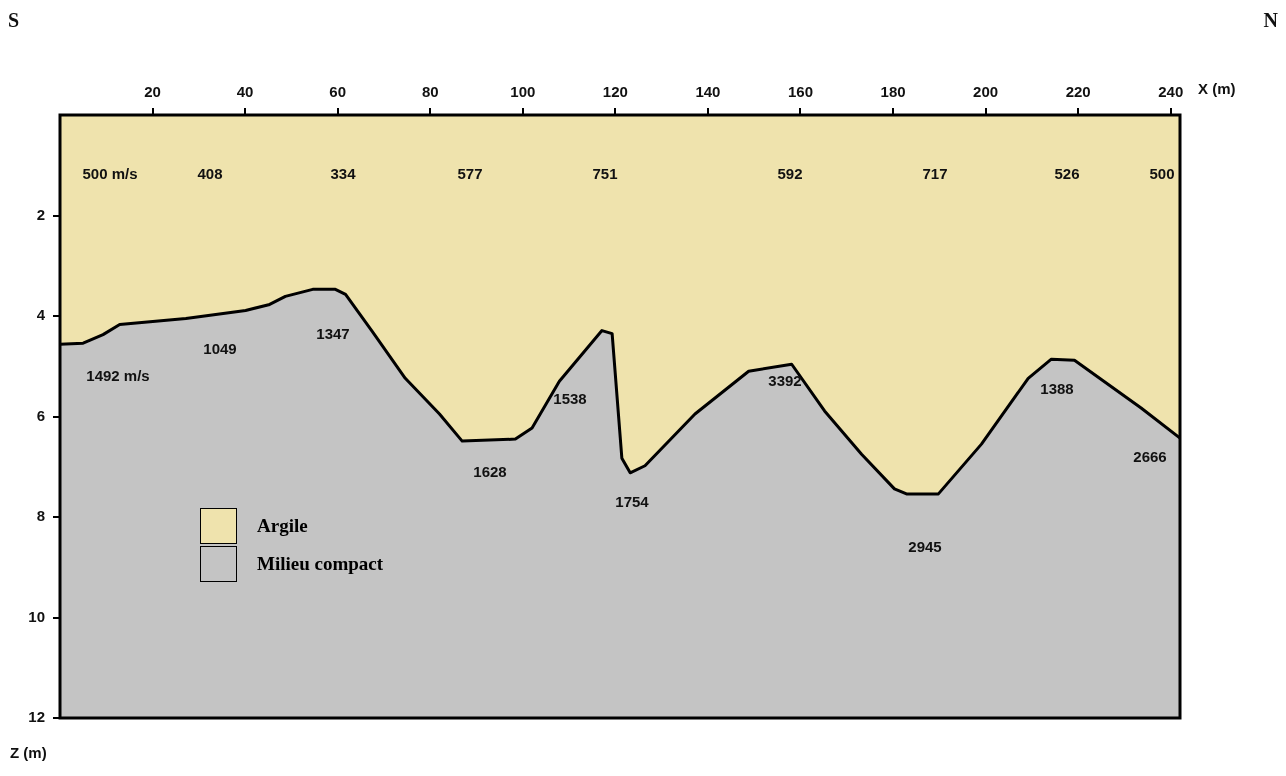  What do you see at coordinates (708, 92) in the screenshot?
I see `x-tick-label: 140` at bounding box center [708, 92].